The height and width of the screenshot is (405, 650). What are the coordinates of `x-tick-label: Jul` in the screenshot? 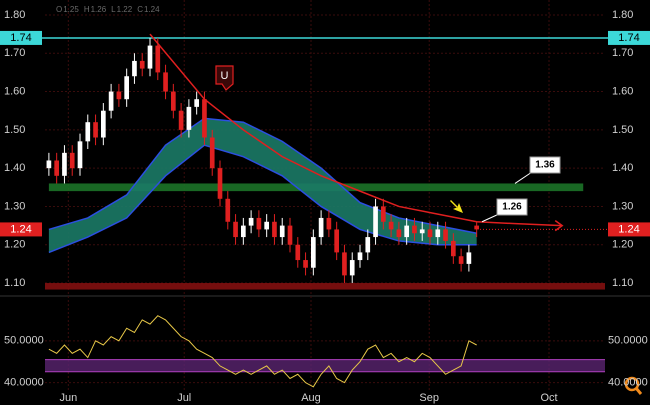 It's located at (184, 398).